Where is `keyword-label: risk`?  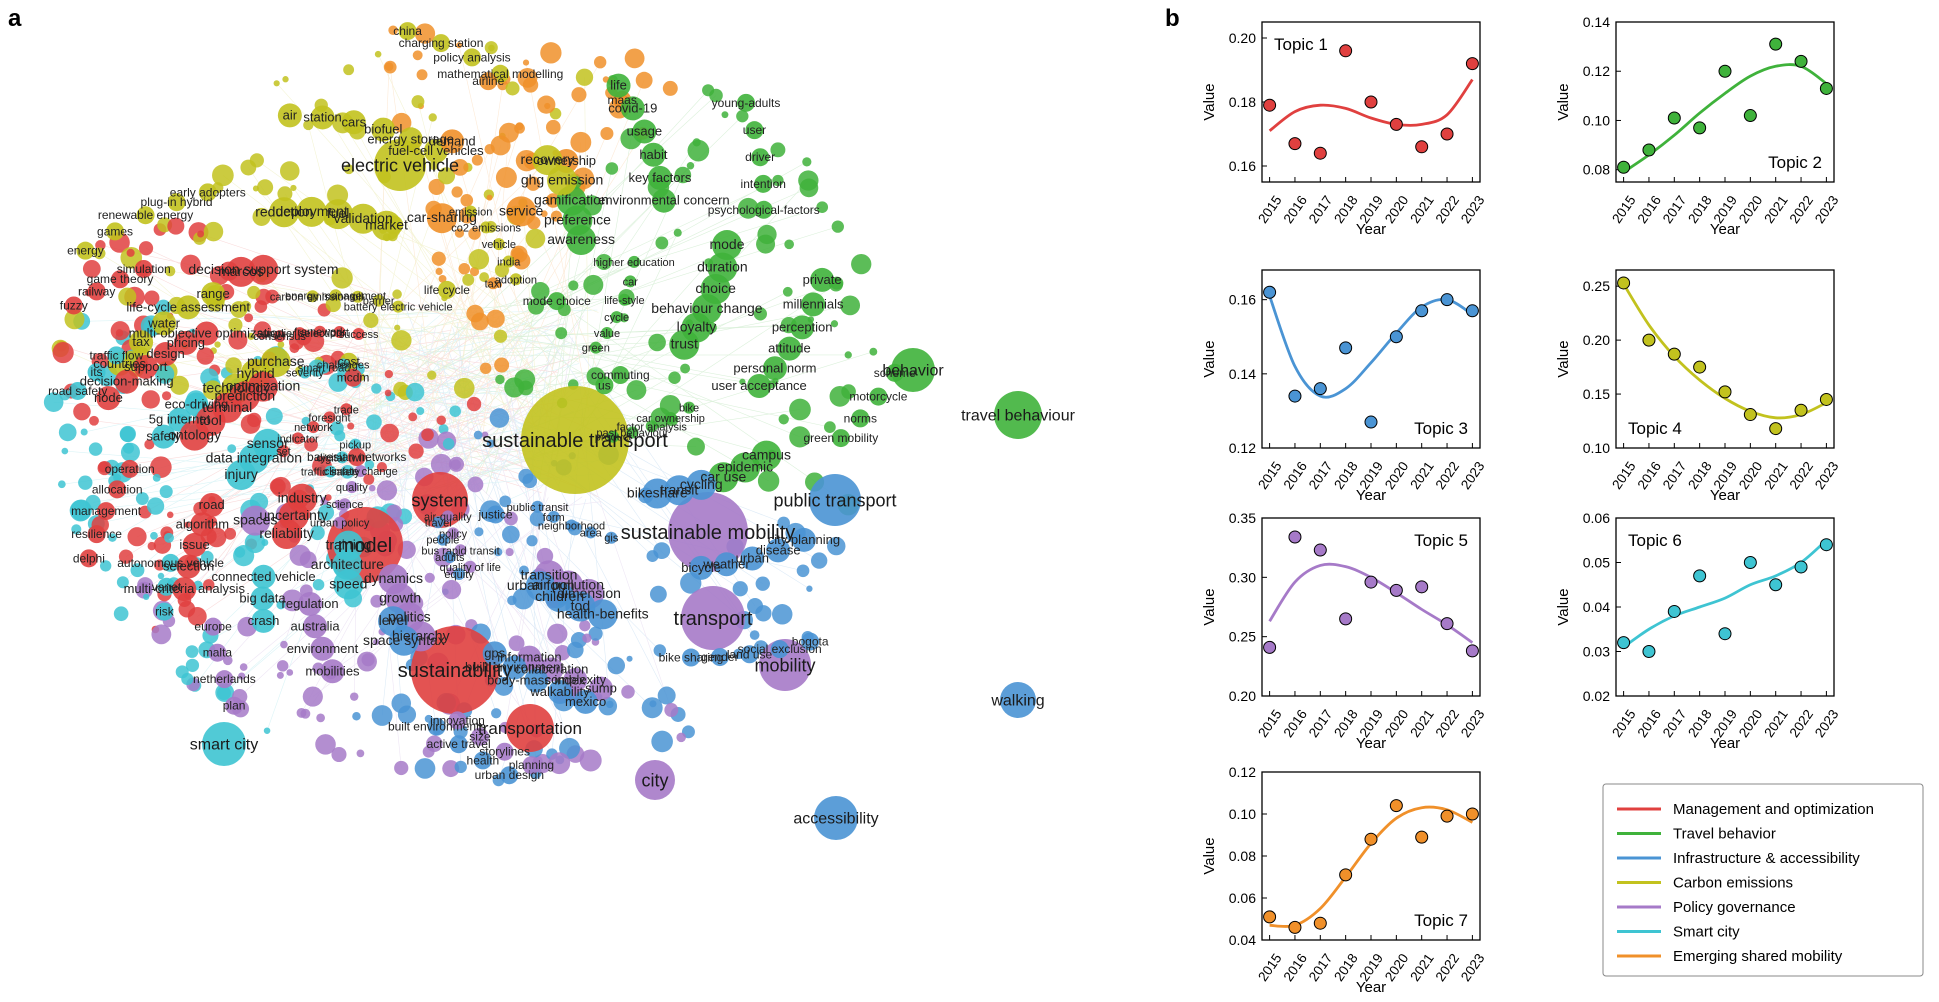 keyword-label: risk is located at coordinates (165, 612).